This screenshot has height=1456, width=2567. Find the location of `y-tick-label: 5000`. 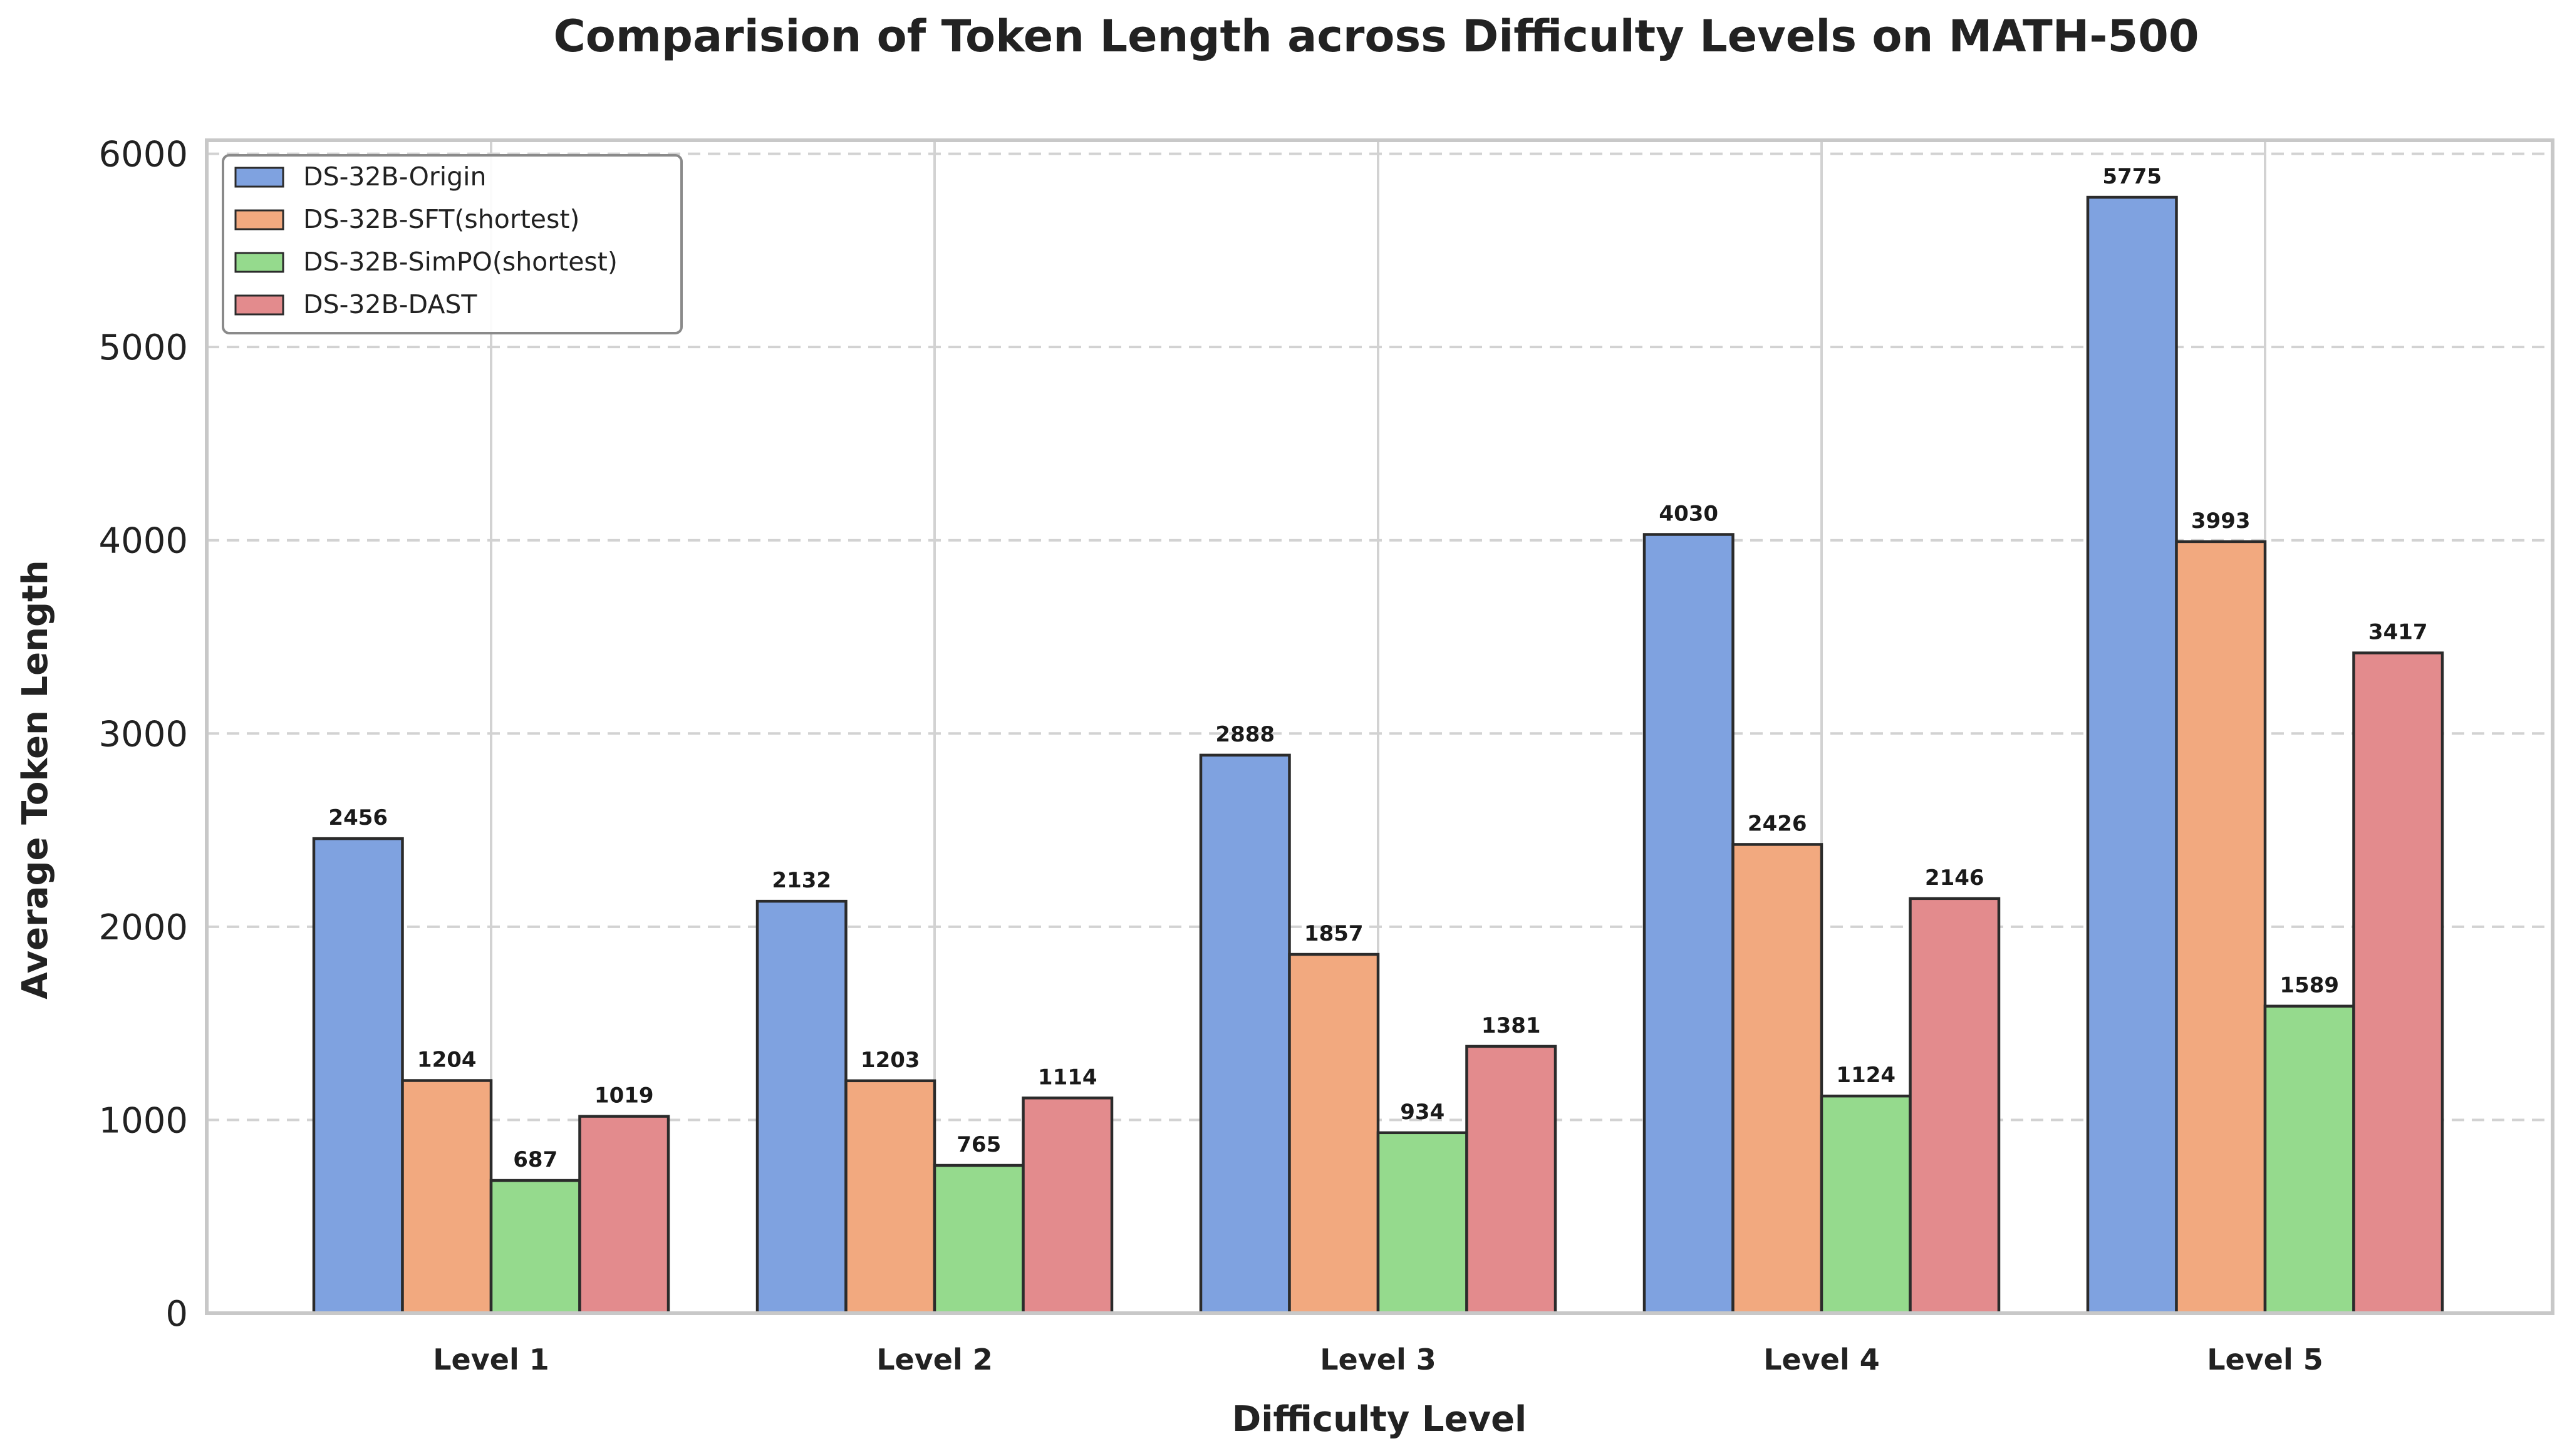

y-tick-label: 5000 is located at coordinates (143, 348).